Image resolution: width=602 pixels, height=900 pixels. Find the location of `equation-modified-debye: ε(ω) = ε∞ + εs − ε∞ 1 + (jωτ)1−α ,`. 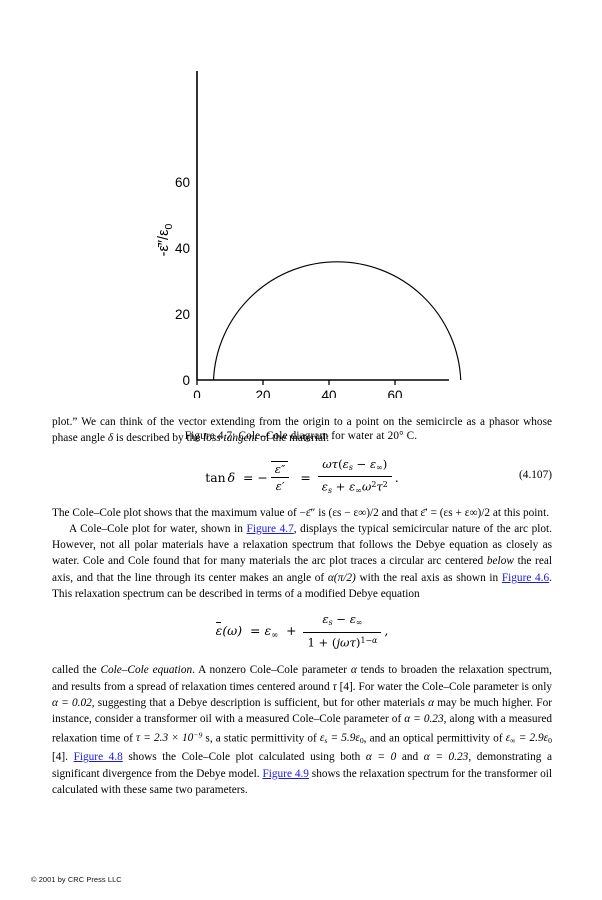

equation-modified-debye: ε(ω) = ε∞ + εs − ε∞ 1 + (jωτ)1−α , is located at coordinates (302, 632).